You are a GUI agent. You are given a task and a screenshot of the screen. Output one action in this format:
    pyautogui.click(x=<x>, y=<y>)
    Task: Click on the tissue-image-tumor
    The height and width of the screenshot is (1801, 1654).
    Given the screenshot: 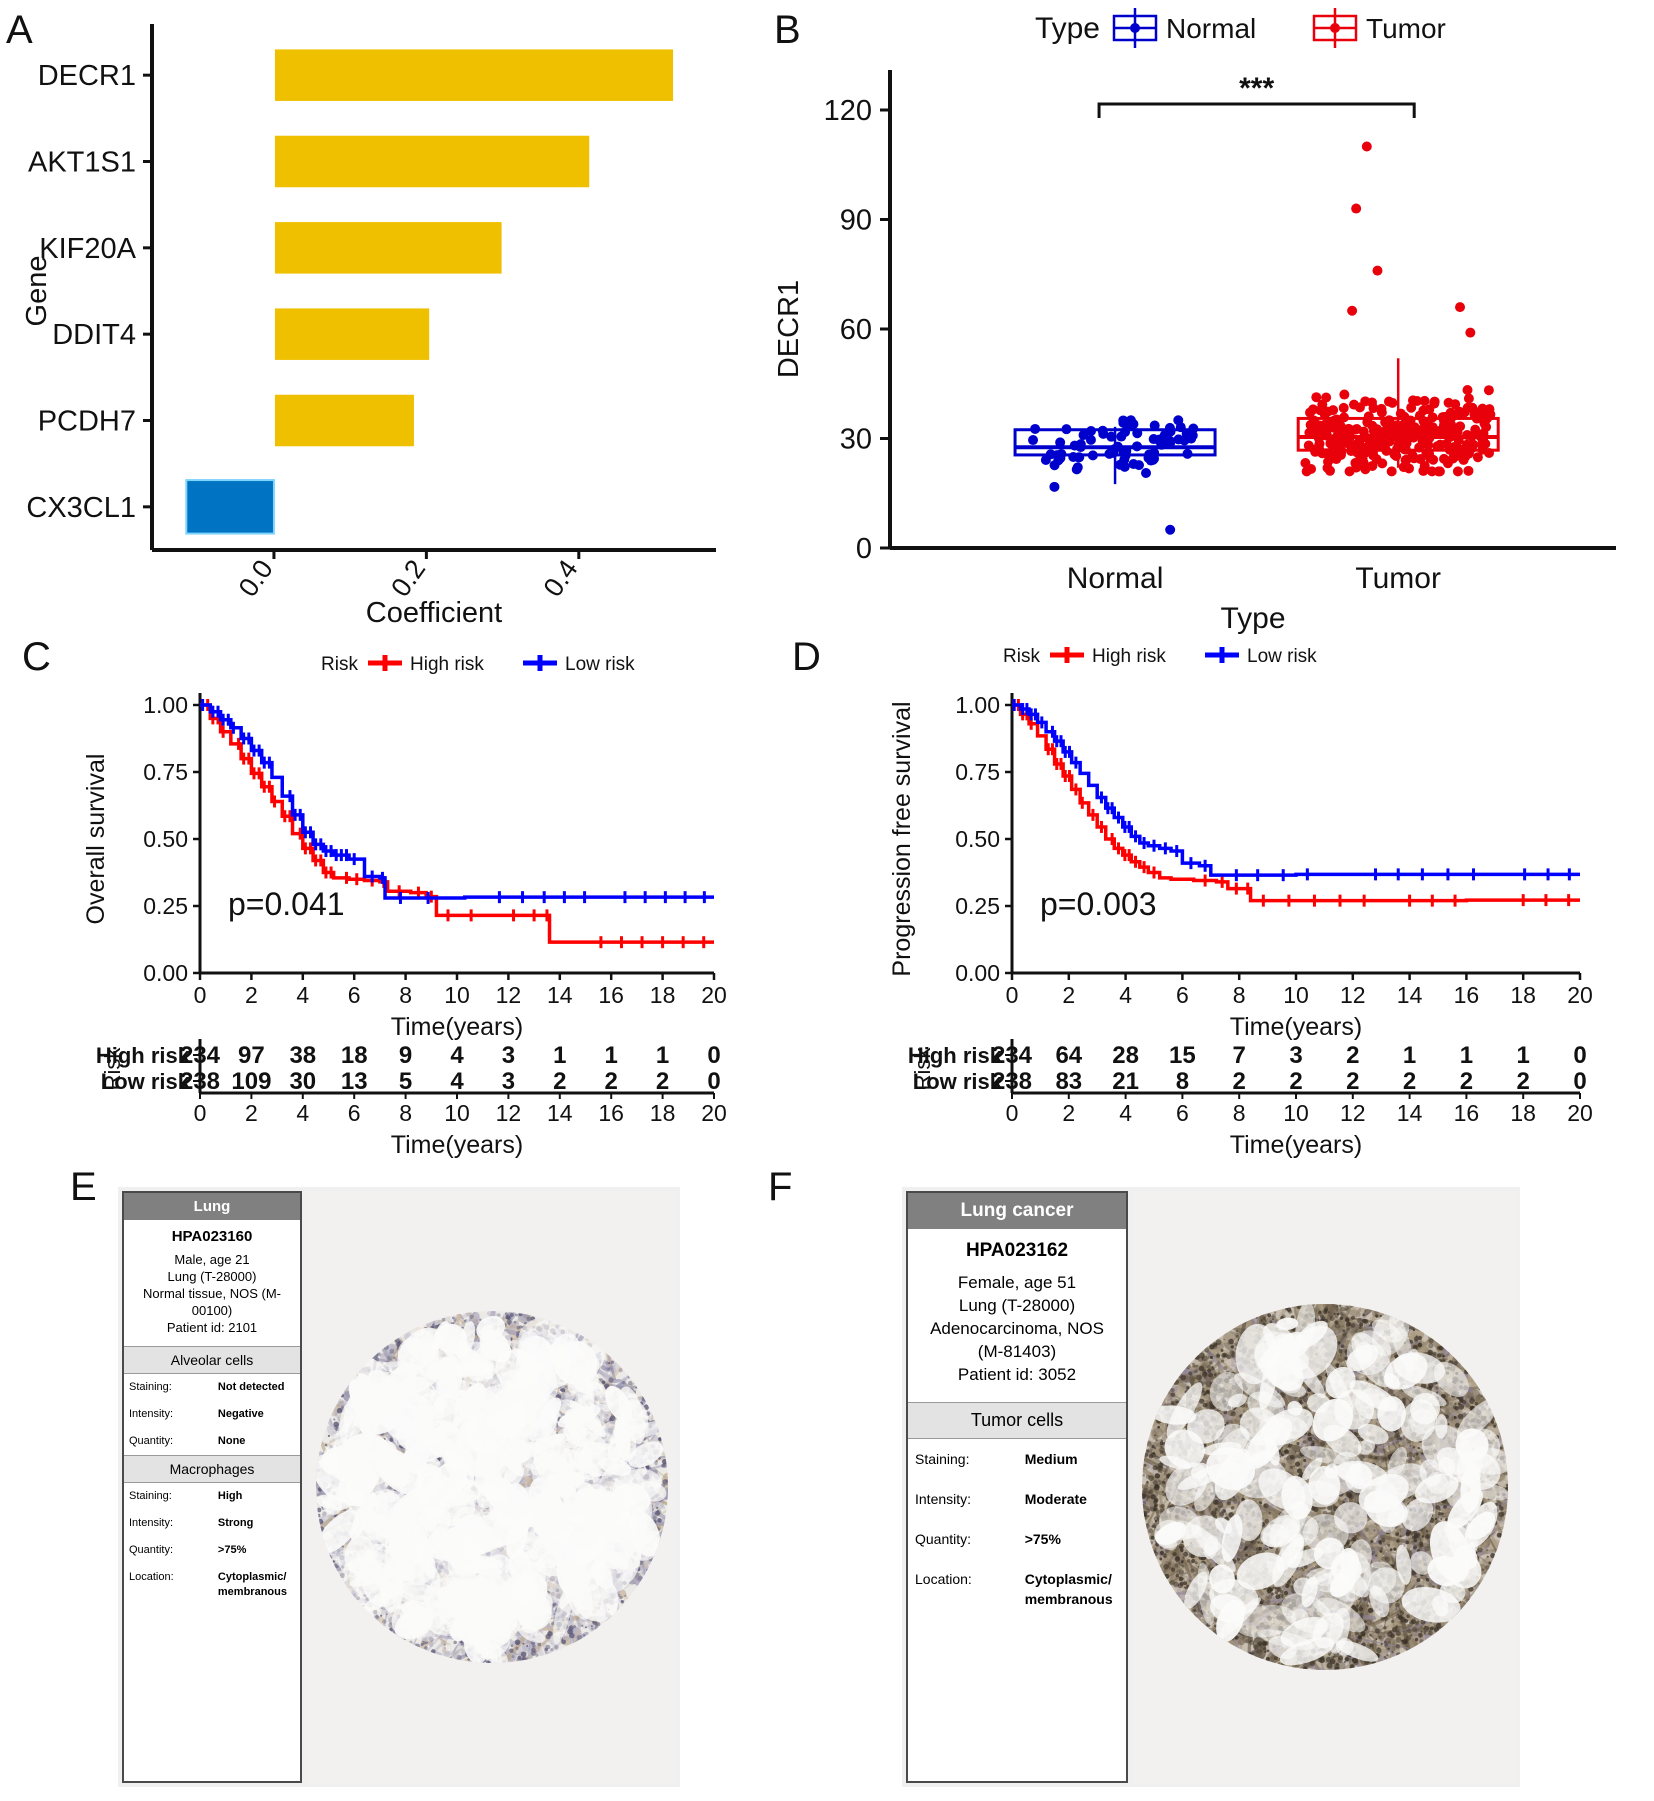 What is the action you would take?
    pyautogui.click(x=1325, y=1487)
    